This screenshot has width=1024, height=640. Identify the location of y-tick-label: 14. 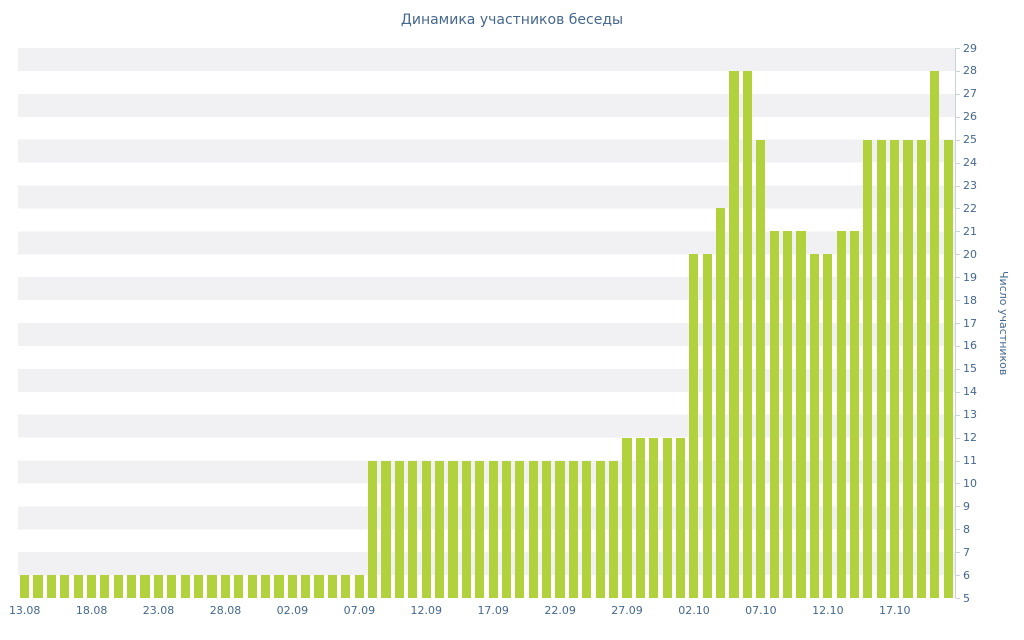
(970, 391).